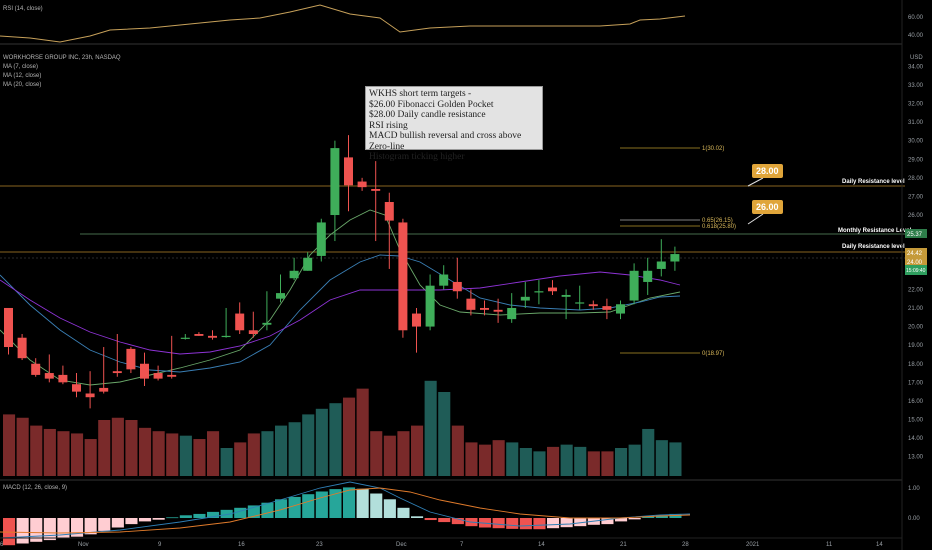  I want to click on ma20-line, so click(340, 313).